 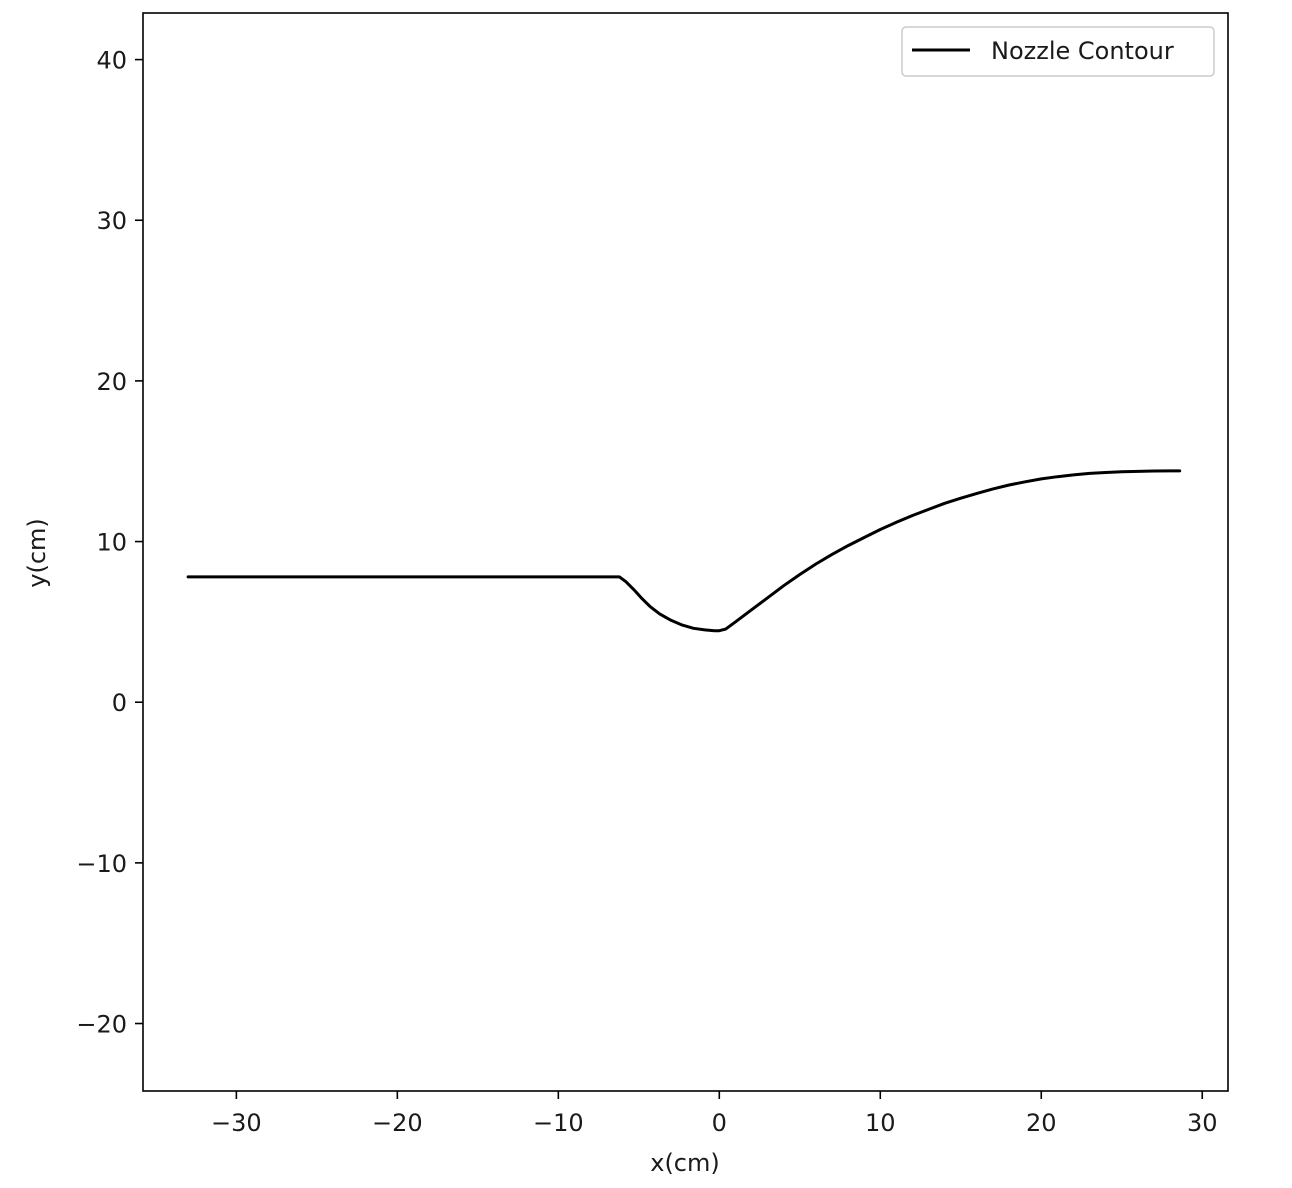 I want to click on legend-label-nozzle-contour: Nozzle Contour, so click(x=1082, y=51).